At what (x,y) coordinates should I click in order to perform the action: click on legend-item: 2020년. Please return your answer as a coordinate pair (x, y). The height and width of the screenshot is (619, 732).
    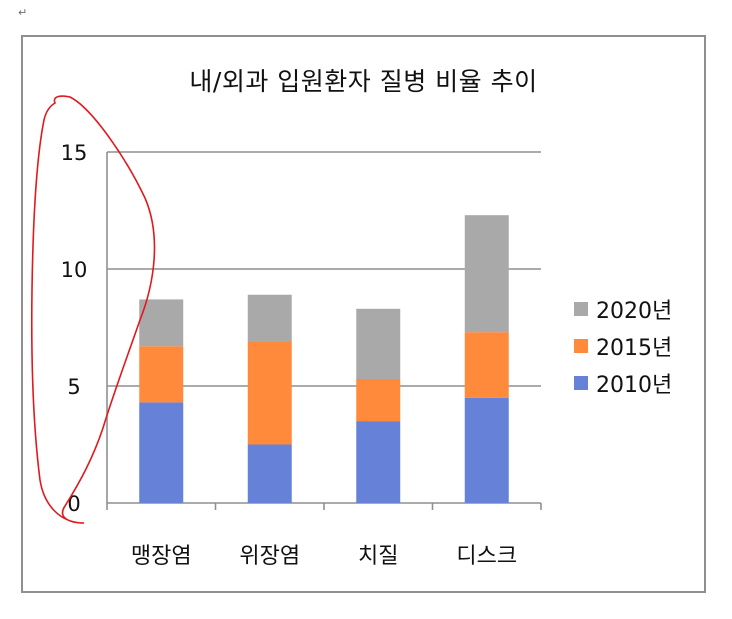
    Looking at the image, I should click on (623, 308).